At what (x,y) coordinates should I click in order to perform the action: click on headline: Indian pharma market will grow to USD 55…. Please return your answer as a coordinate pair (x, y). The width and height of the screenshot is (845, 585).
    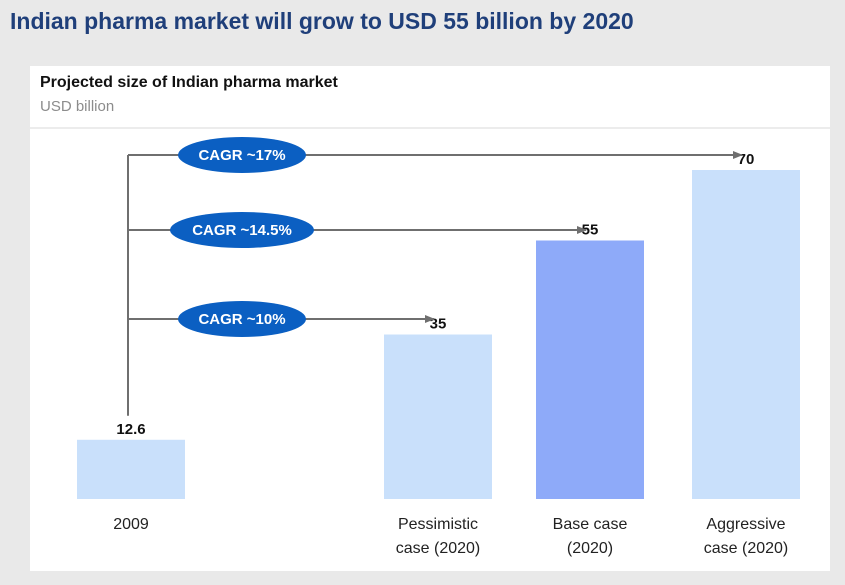
    Looking at the image, I should click on (322, 21).